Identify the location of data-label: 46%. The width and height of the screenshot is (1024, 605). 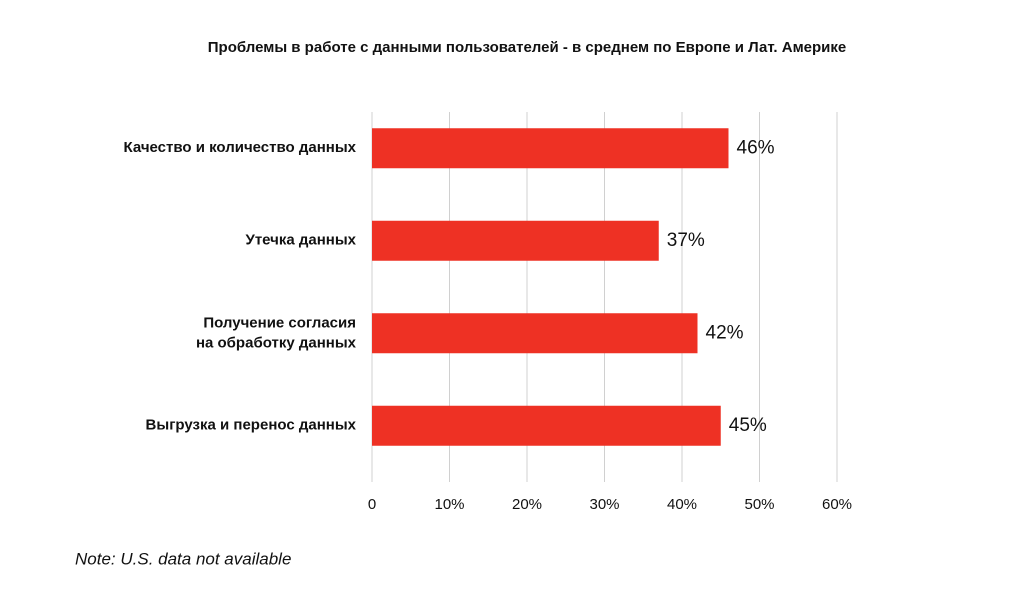
(756, 147).